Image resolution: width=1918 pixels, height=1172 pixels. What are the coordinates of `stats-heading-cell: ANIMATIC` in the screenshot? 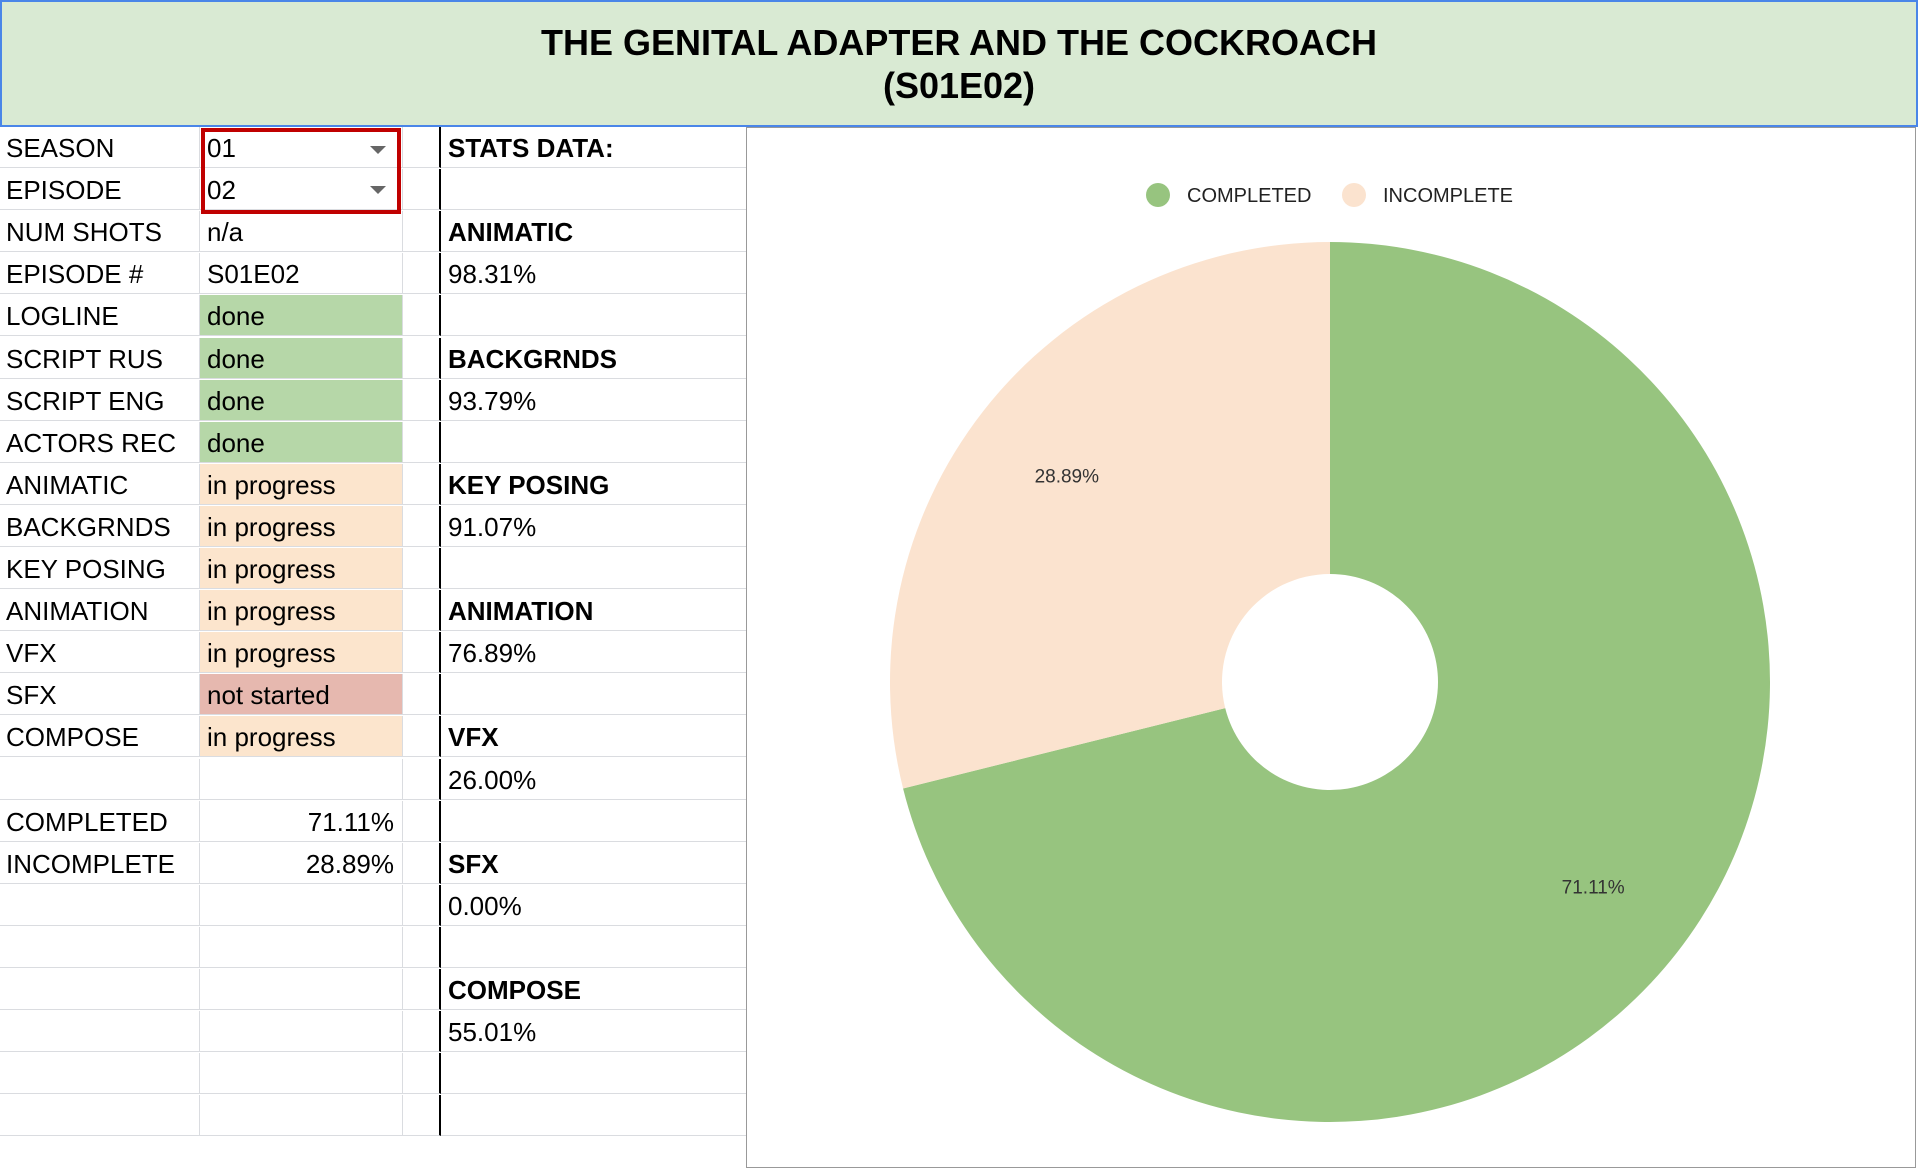 It's located at (593, 232).